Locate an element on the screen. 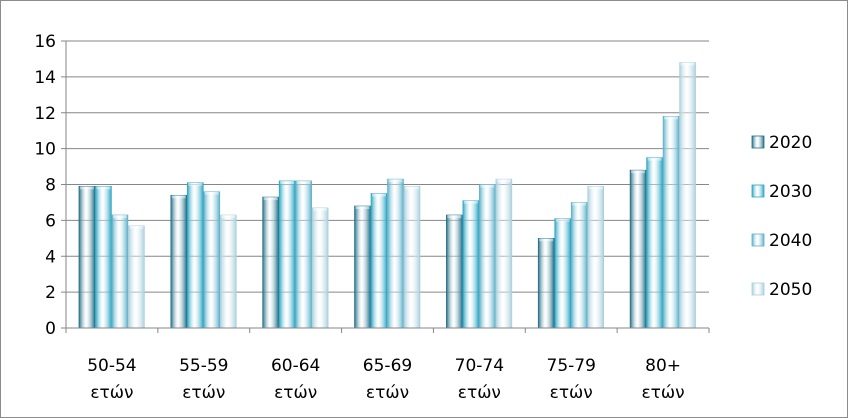 This screenshot has width=848, height=418. legend-label-2050: 2050 is located at coordinates (790, 290).